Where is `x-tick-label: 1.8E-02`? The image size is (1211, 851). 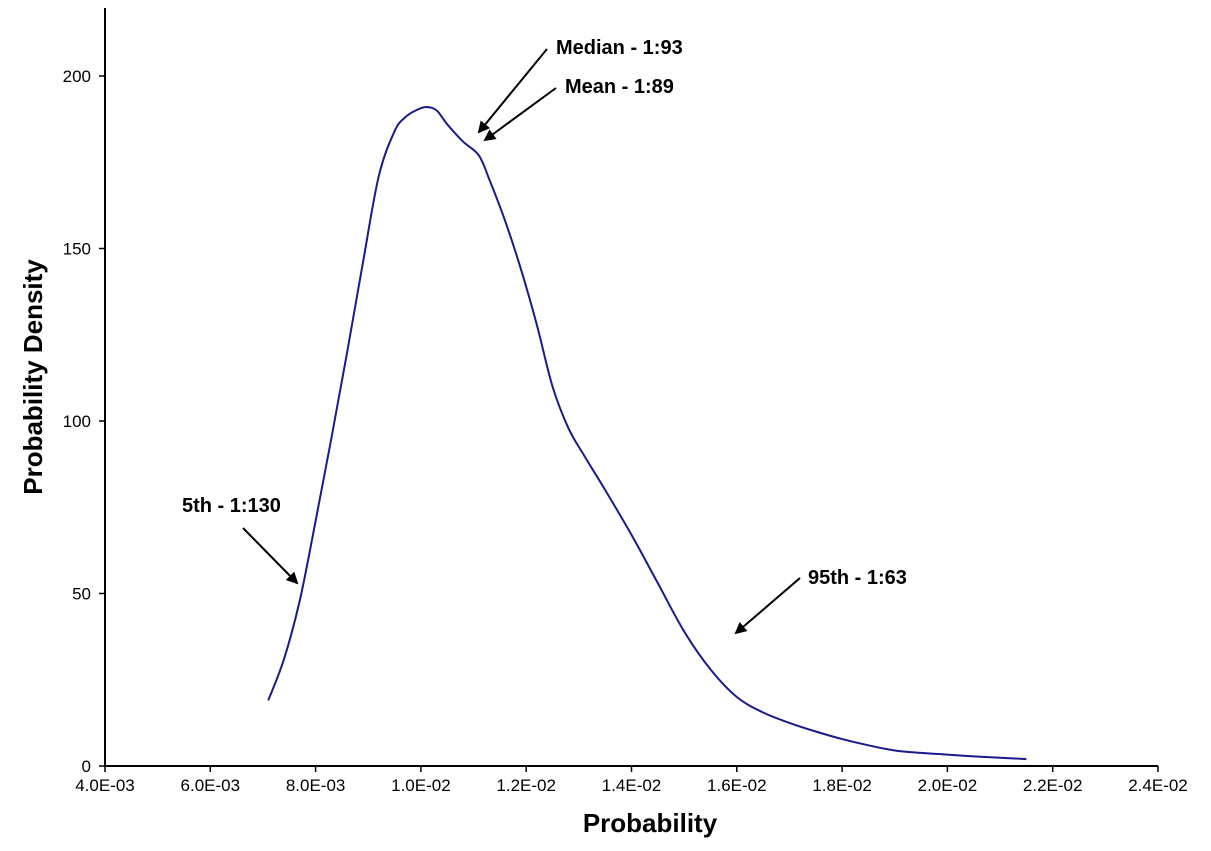
x-tick-label: 1.8E-02 is located at coordinates (842, 785).